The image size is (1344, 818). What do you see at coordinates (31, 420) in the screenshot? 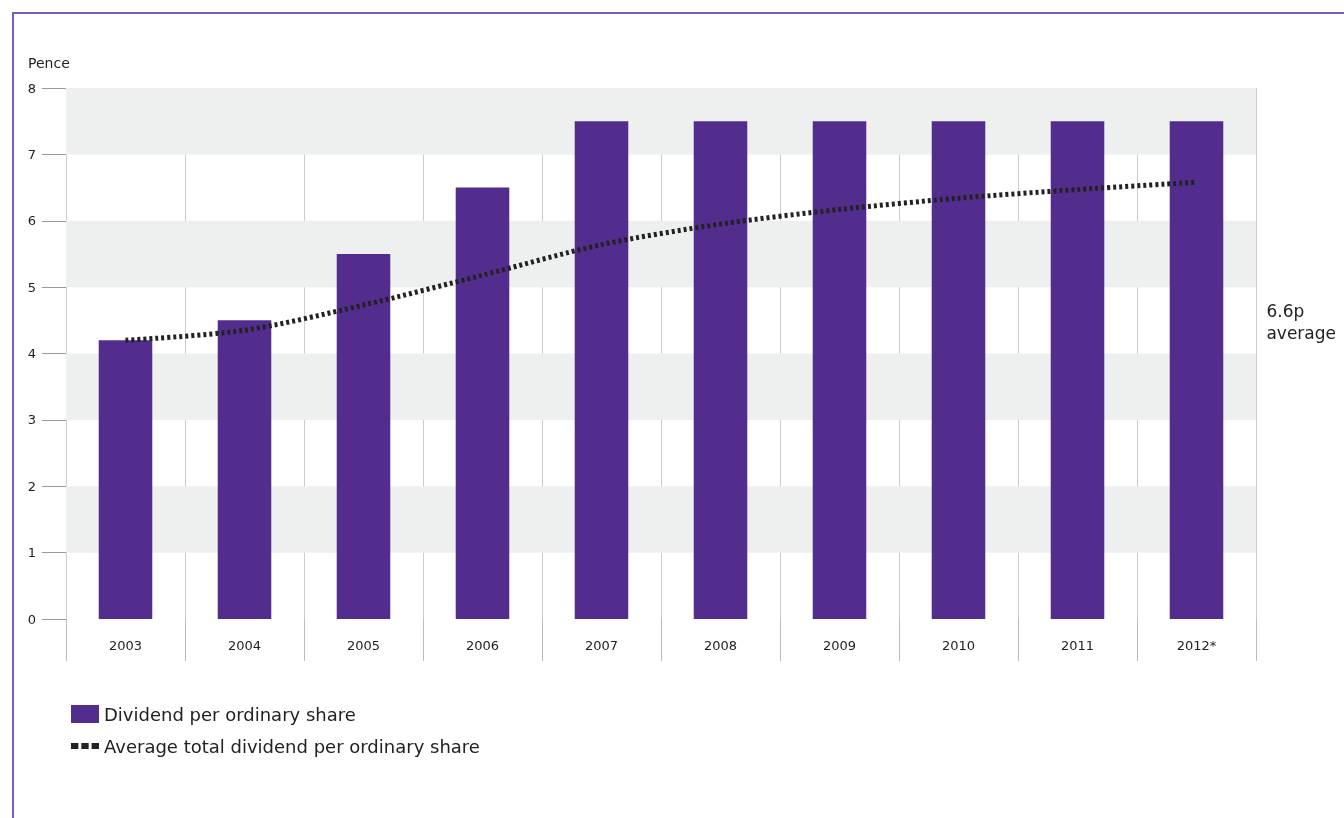
I see `y-tick-label: 3` at bounding box center [31, 420].